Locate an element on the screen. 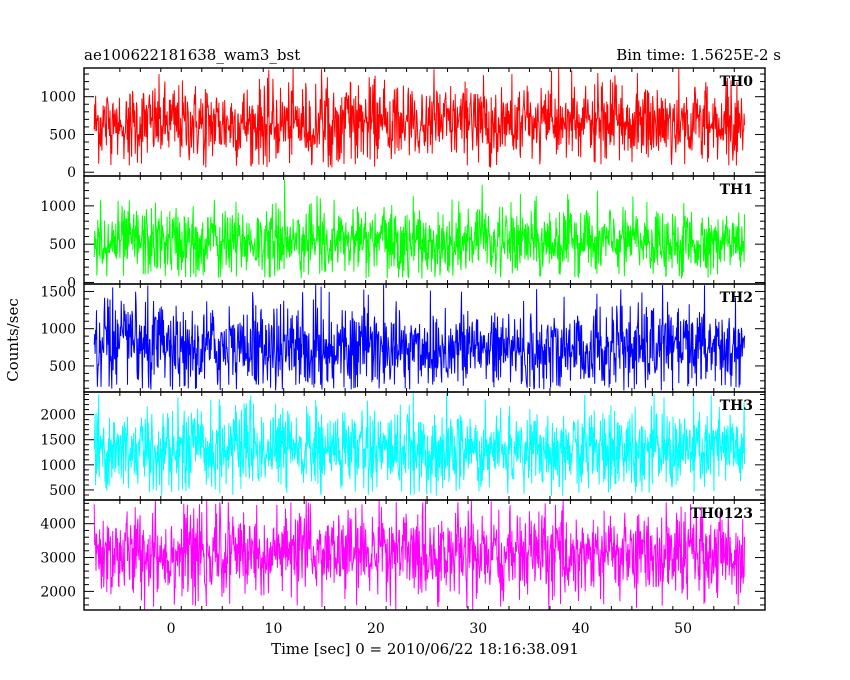  y-tick-label: 4000 is located at coordinates (58, 525).